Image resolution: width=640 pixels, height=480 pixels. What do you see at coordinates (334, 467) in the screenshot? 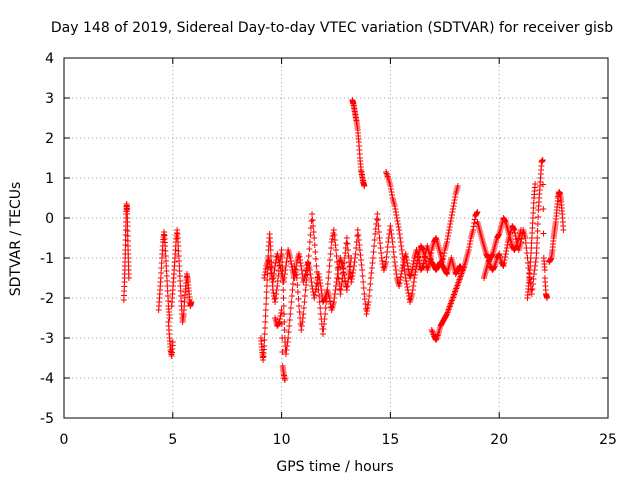
I see `x-axis-label: GPS time / hours` at bounding box center [334, 467].